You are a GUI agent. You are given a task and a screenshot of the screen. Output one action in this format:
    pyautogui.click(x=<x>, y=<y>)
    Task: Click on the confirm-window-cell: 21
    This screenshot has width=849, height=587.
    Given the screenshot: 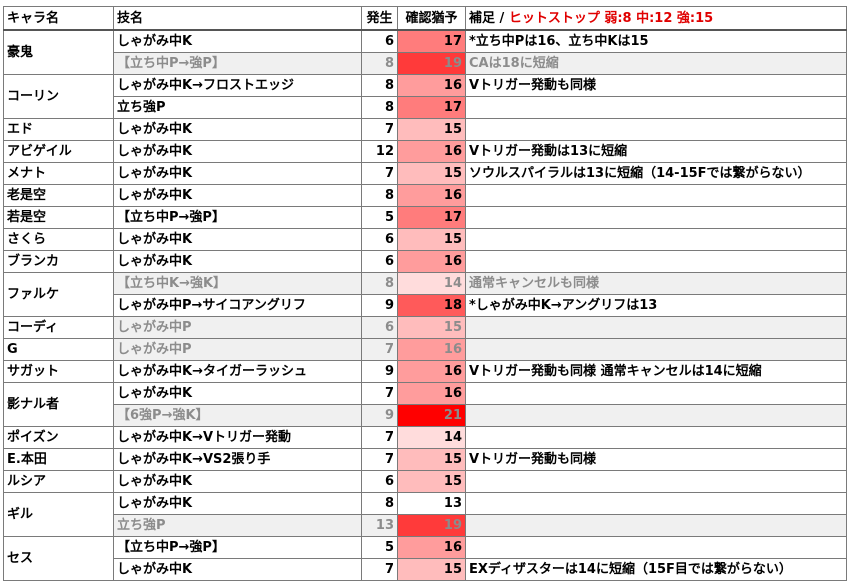 What is the action you would take?
    pyautogui.click(x=431, y=415)
    